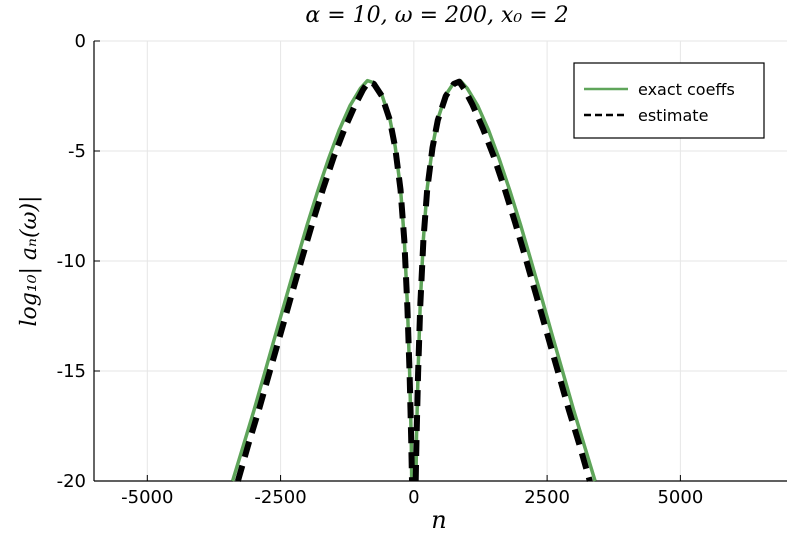 The height and width of the screenshot is (536, 796). What do you see at coordinates (547, 497) in the screenshot?
I see `x-tick-label-3: 2500` at bounding box center [547, 497].